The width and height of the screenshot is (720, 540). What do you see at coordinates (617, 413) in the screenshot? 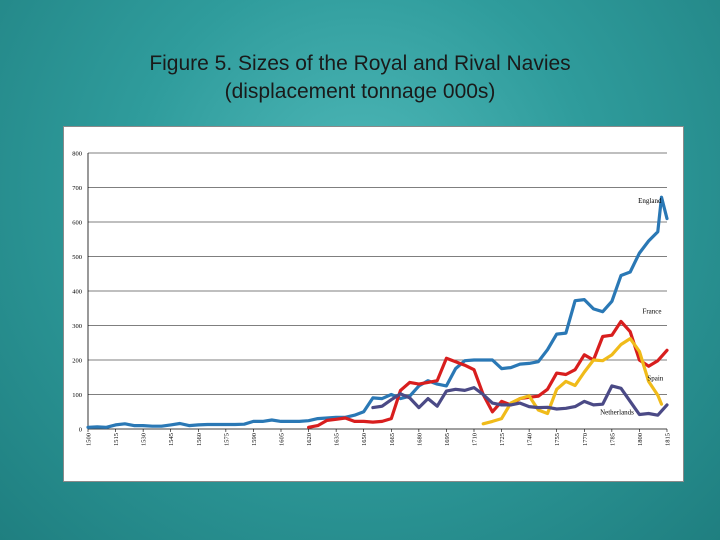
I see `series-label-netherlands: Netherlands` at bounding box center [617, 413].